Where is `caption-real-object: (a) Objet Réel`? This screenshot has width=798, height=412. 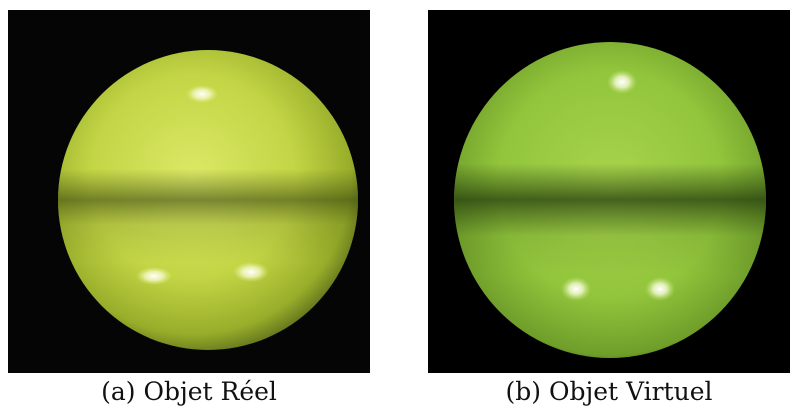 caption-real-object: (a) Objet Réel is located at coordinates (189, 391).